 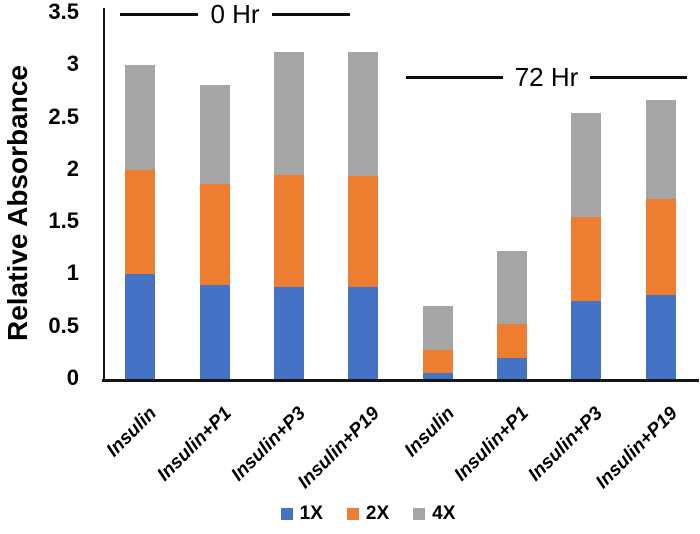 I want to click on legend-item-1x: 1X, so click(x=301, y=513).